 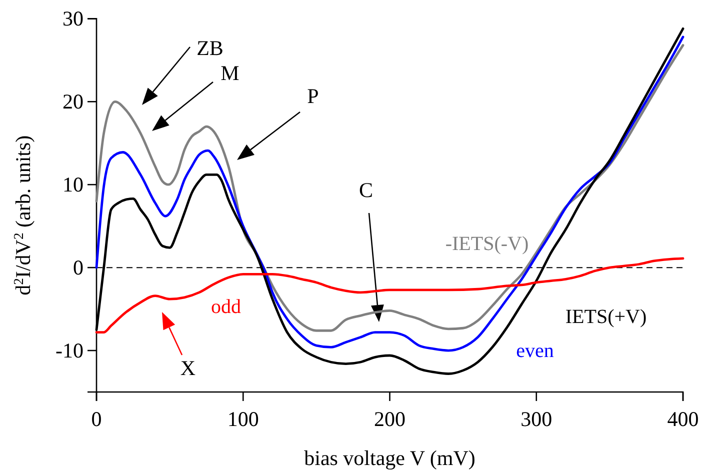 What do you see at coordinates (230, 72) in the screenshot?
I see `annotation: M` at bounding box center [230, 72].